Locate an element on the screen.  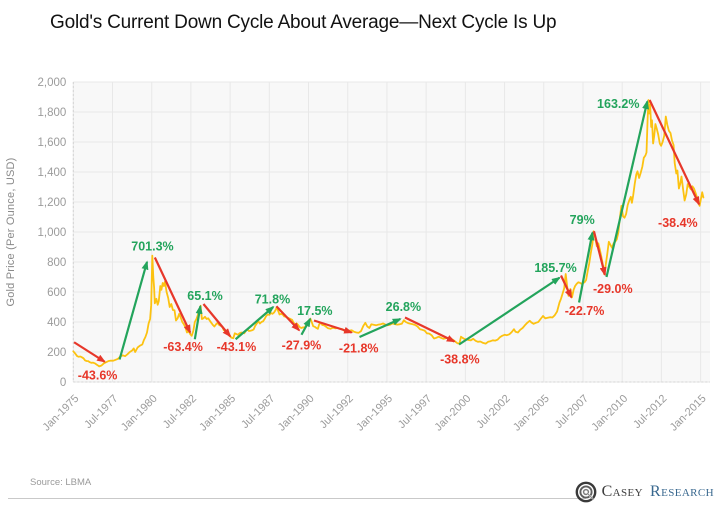
y-tick-label: 1,400 is located at coordinates (52, 173).